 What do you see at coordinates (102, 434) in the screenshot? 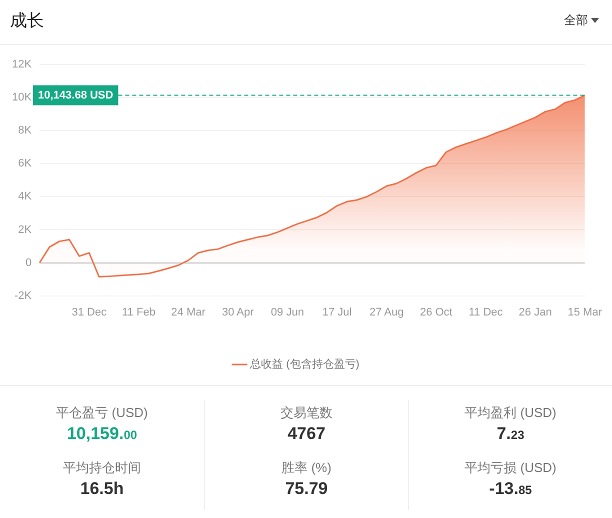
I see `text: 10,159.00` at bounding box center [102, 434].